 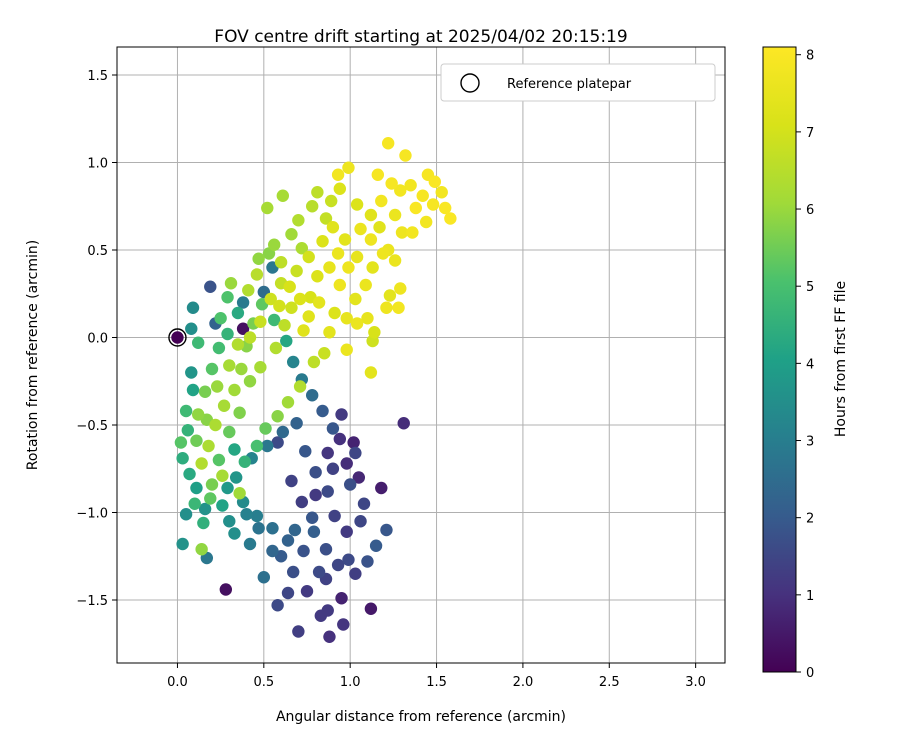 I want to click on x-tick-label: 2.0, so click(x=523, y=682).